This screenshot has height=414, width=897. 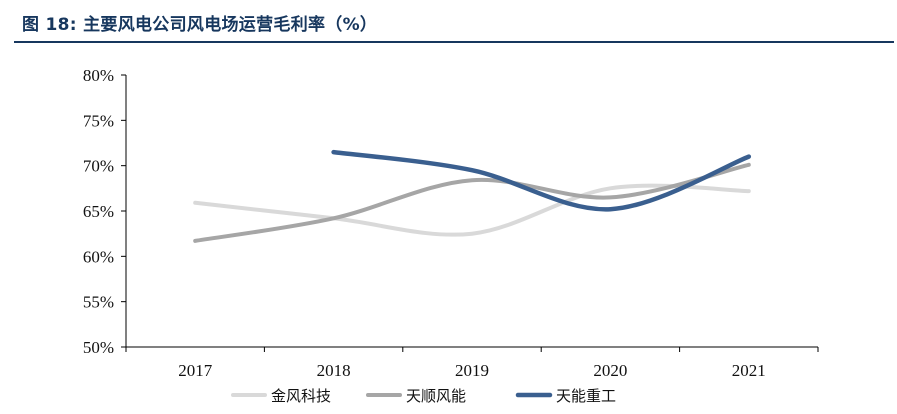 What do you see at coordinates (200, 25) in the screenshot?
I see `figure-title: 图 18: 主要风电公司风电场运营毛利率（%）` at bounding box center [200, 25].